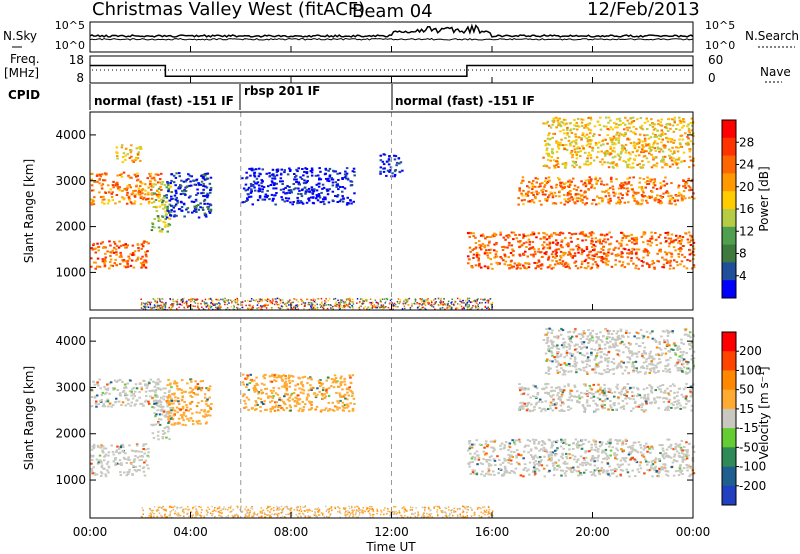  Describe the element at coordinates (693, 532) in the screenshot. I see `x-tick-label-7: 00:00` at that location.